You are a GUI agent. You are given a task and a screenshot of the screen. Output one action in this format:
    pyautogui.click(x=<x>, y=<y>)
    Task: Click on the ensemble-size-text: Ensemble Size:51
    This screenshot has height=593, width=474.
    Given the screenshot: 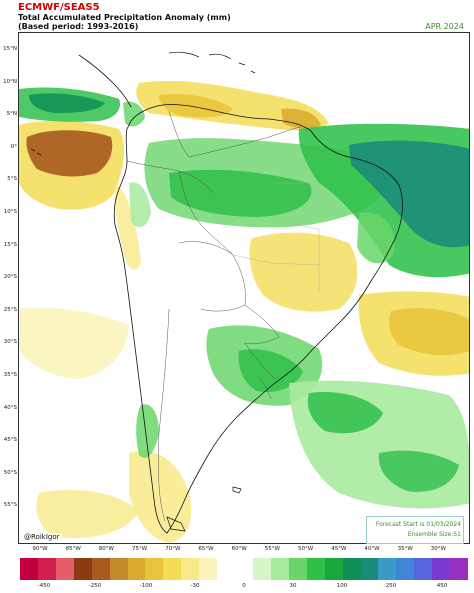 What is the action you would take?
    pyautogui.click(x=434, y=534)
    